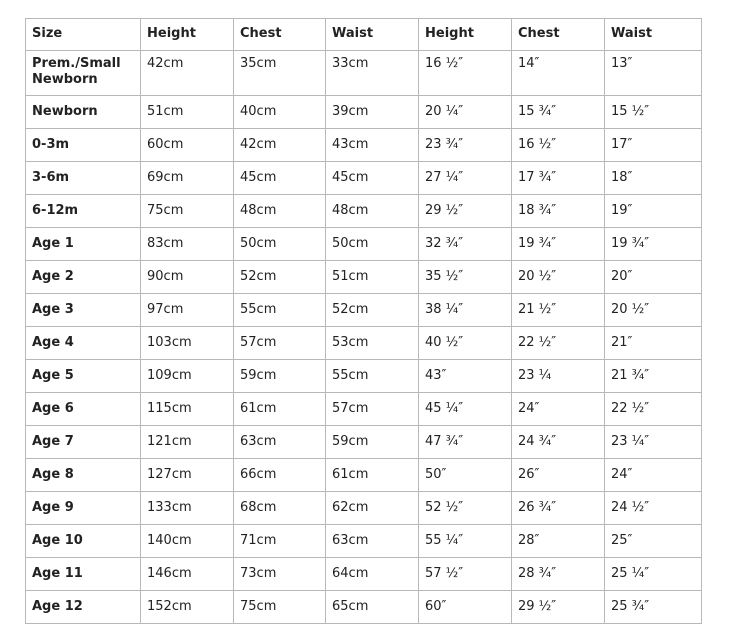 The width and height of the screenshot is (738, 643). I want to click on size-cell: Age 1, so click(83, 244).